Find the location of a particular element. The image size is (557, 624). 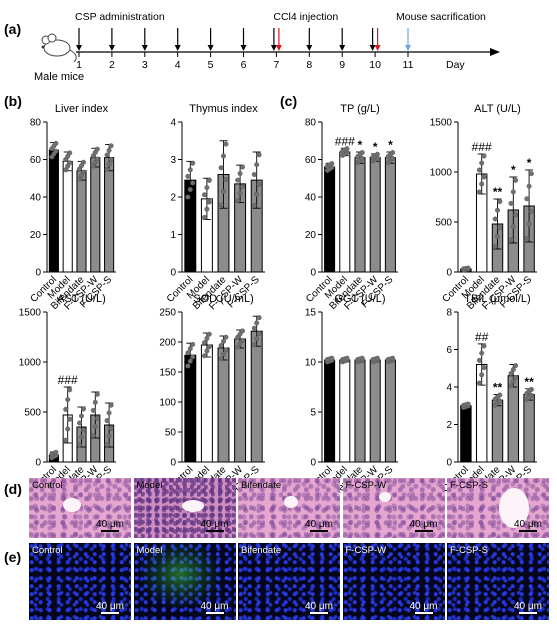

y-tick-label: 0 is located at coordinates (38, 463).